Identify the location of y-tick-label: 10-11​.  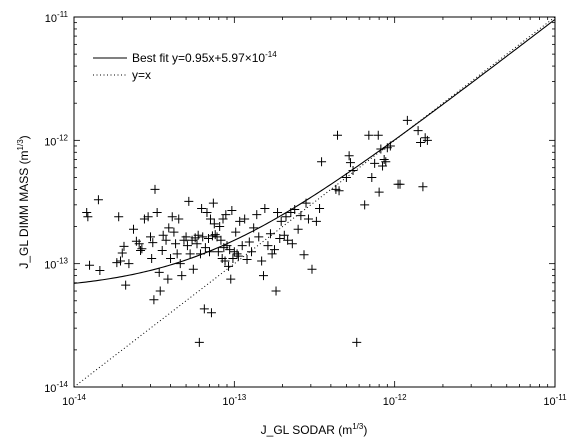
(57, 17).